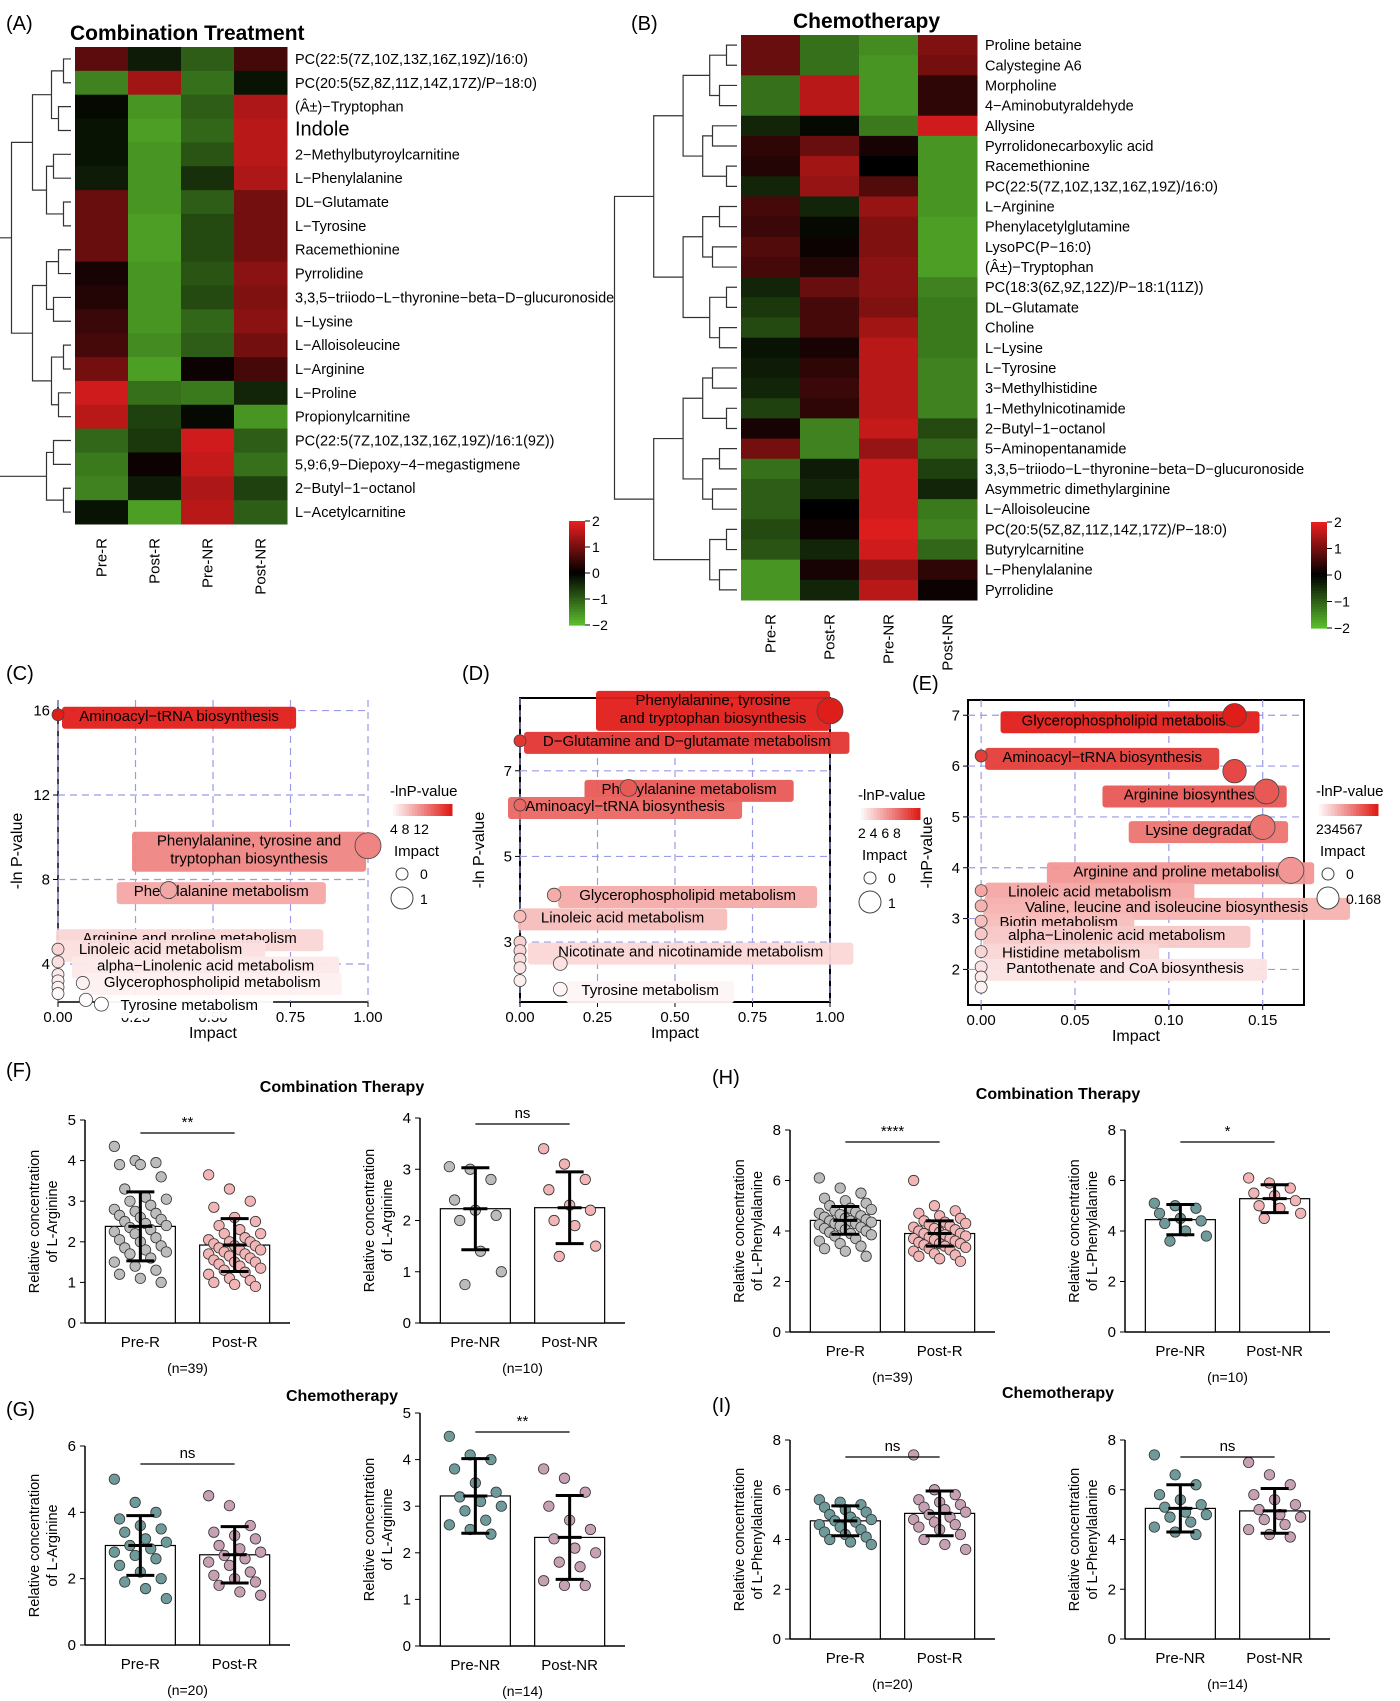 This screenshot has height=1701, width=1400. What do you see at coordinates (1033, 46) in the screenshot?
I see `heatmap-row-label: Proline betaine` at bounding box center [1033, 46].